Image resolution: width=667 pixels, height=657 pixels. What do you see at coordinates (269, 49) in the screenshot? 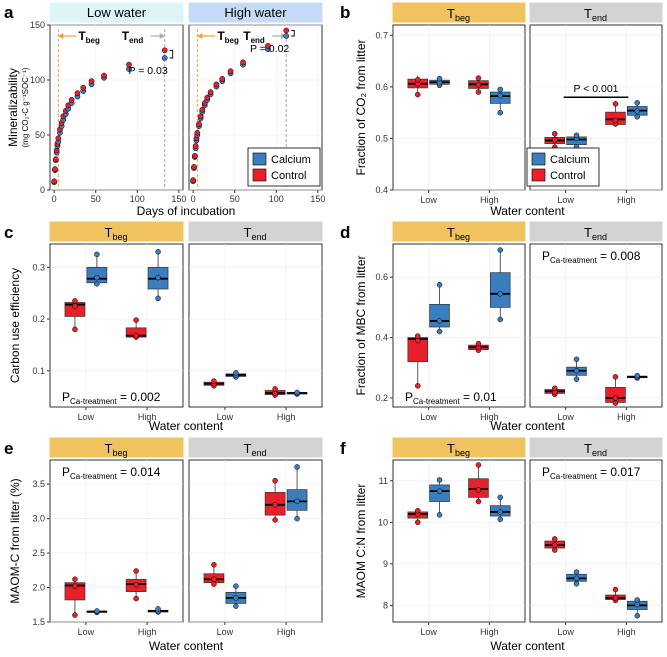
I see `p-value-label: P = 0.02` at bounding box center [269, 49].